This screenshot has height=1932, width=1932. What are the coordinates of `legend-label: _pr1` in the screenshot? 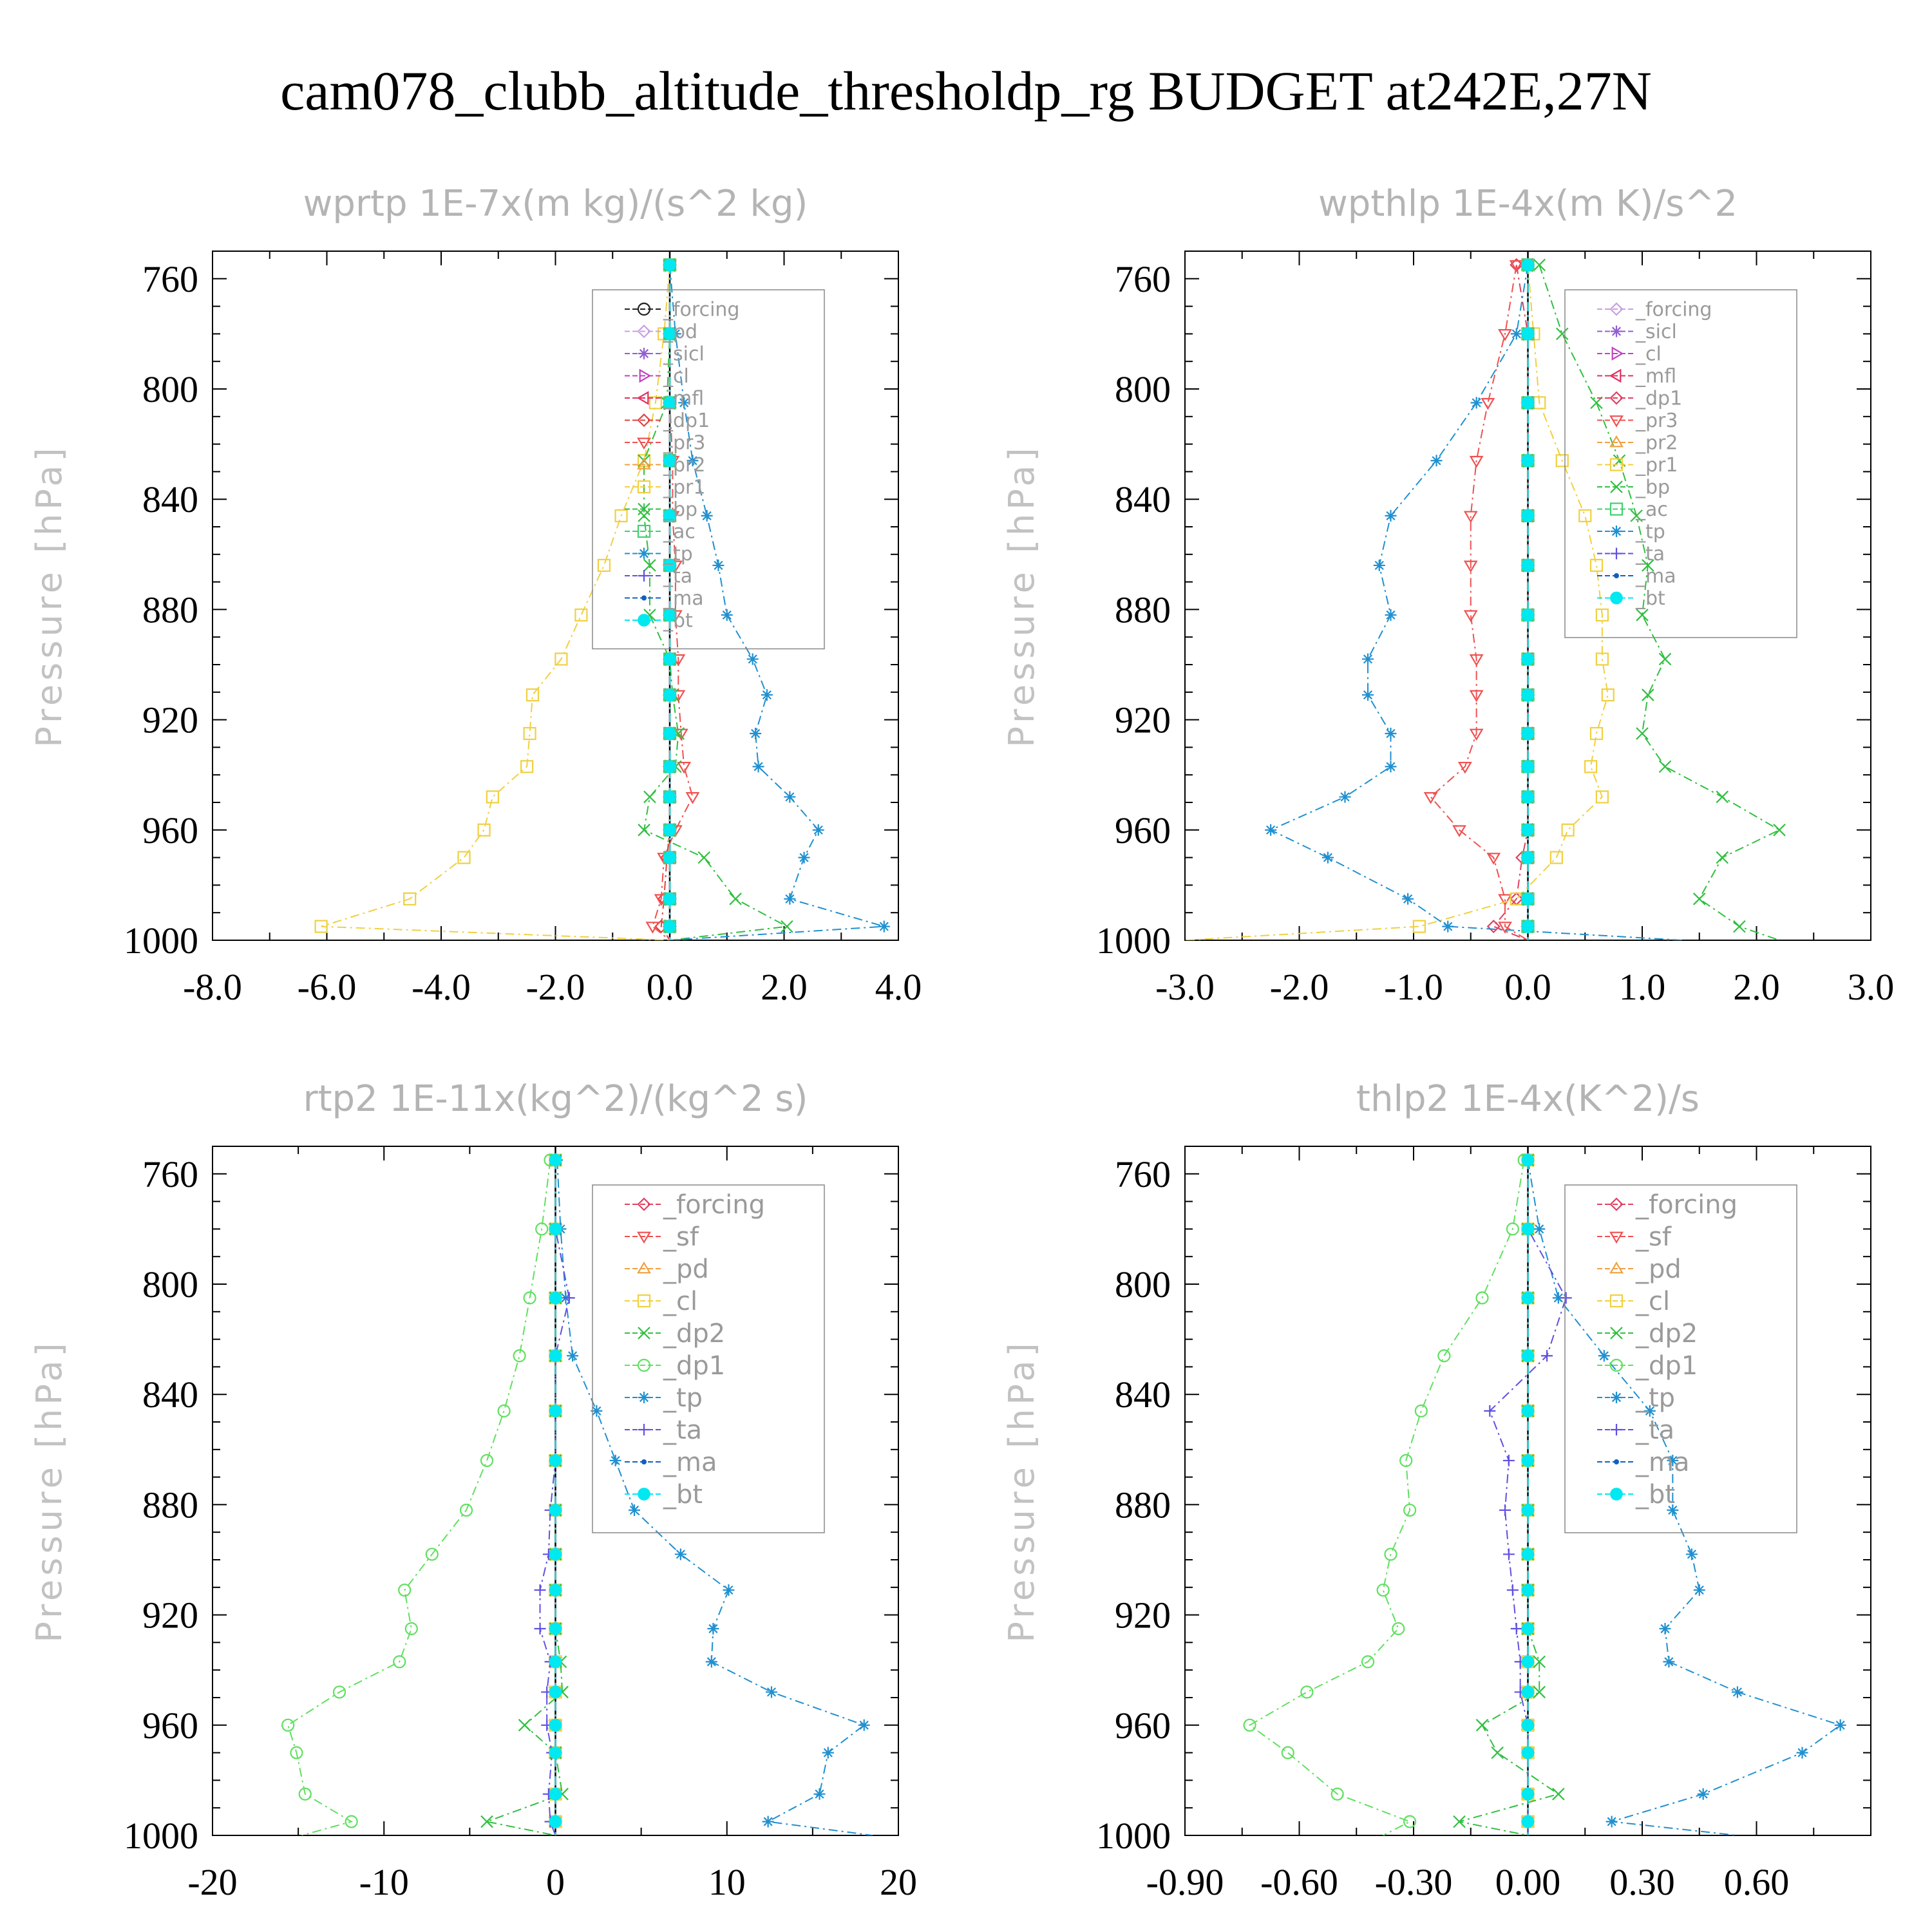 It's located at (1657, 465).